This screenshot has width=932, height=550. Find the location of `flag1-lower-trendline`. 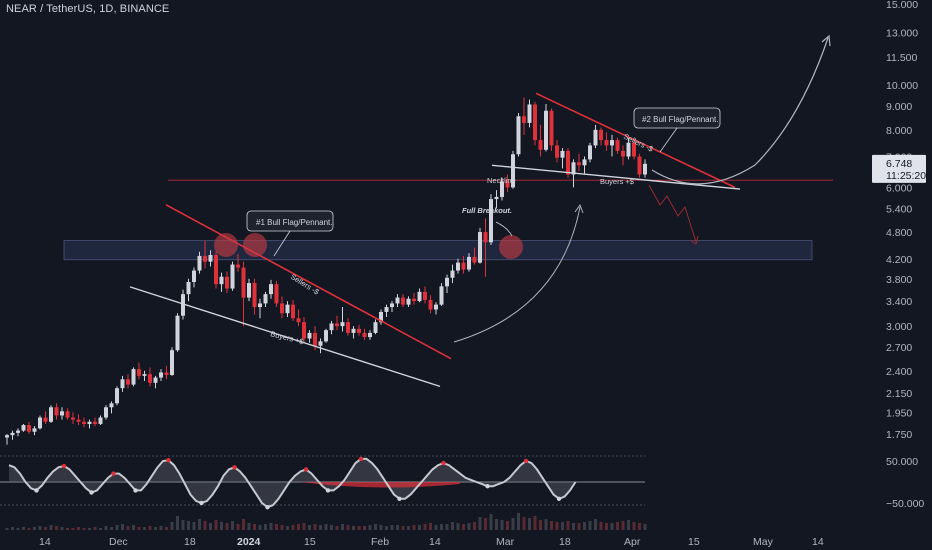

flag1-lower-trendline is located at coordinates (285, 337).